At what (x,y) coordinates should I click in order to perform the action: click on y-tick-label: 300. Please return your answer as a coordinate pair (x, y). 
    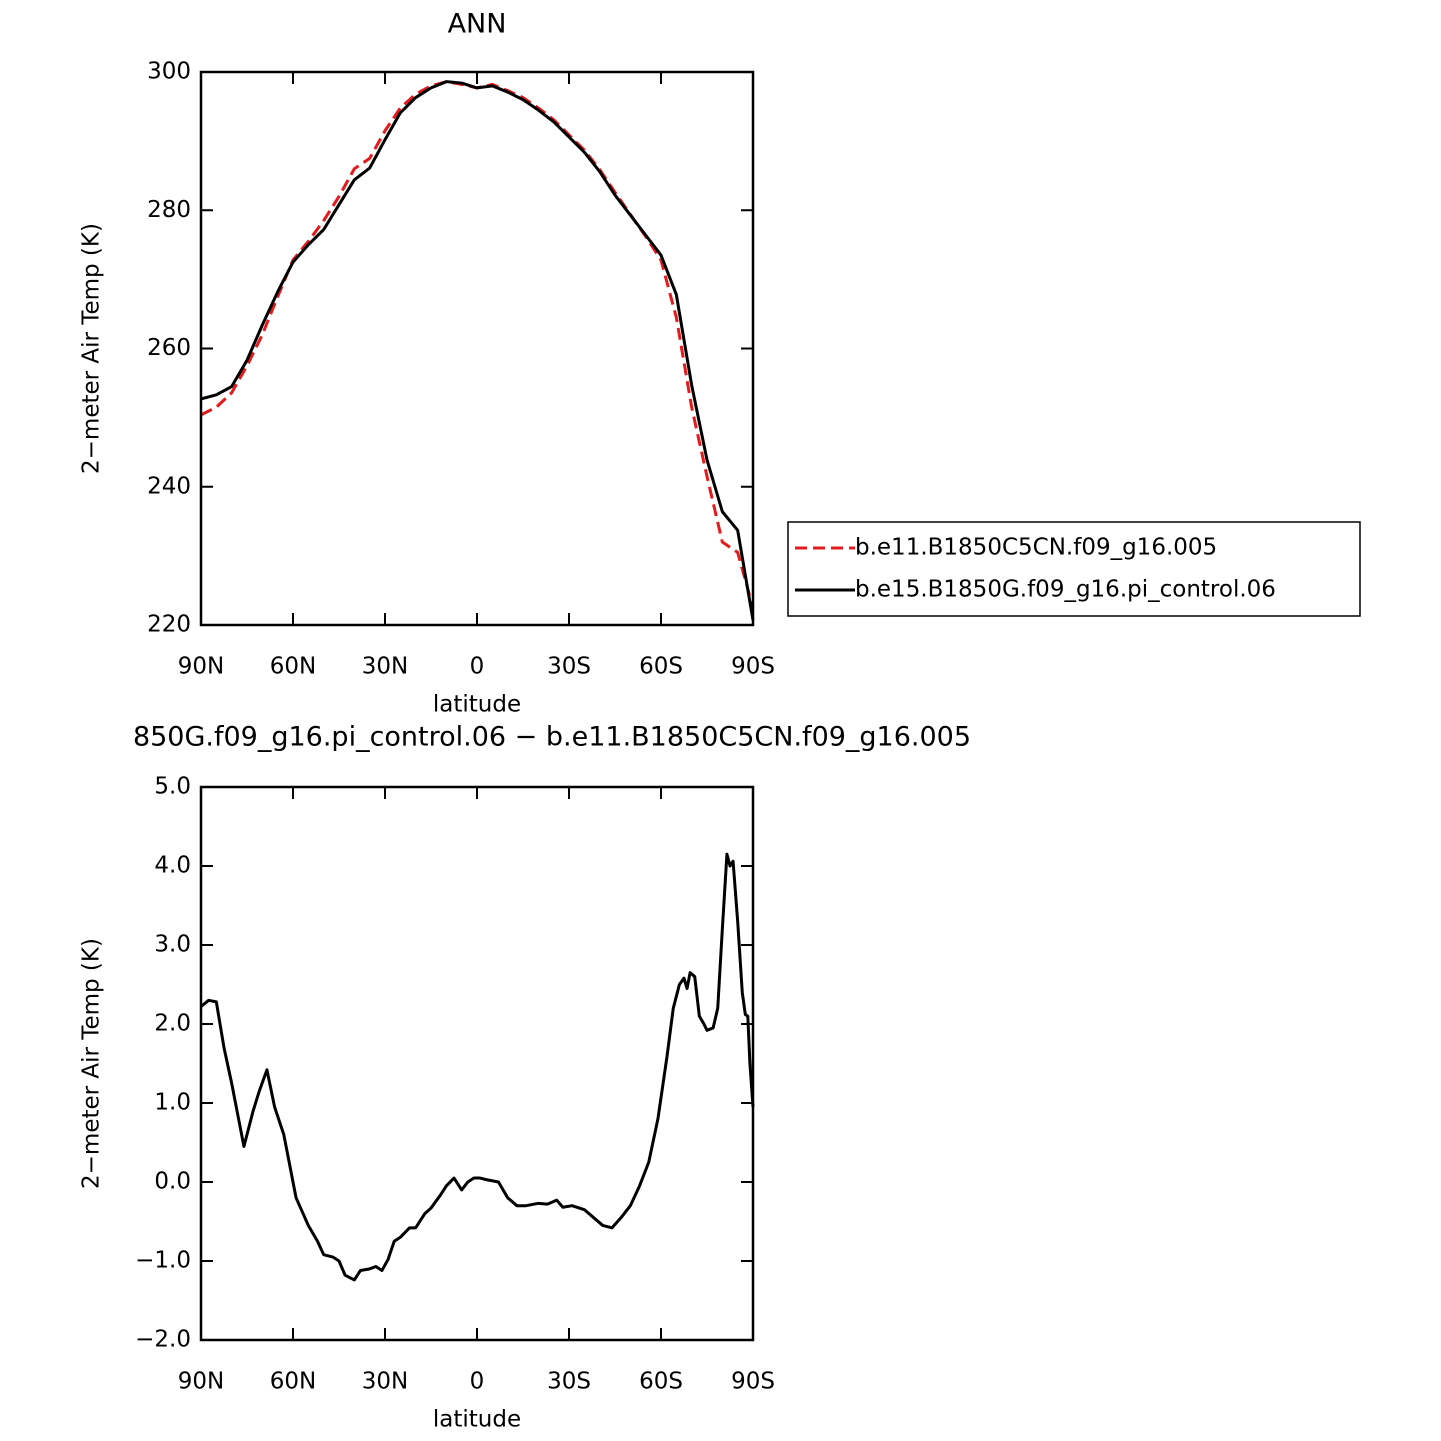
    Looking at the image, I should click on (169, 72).